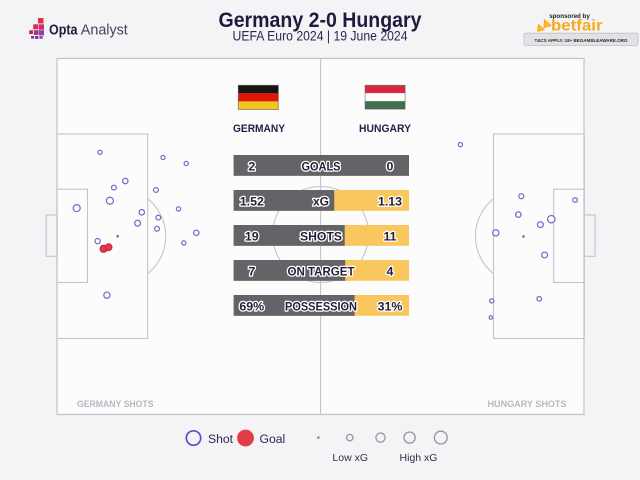 This screenshot has height=480, width=640. What do you see at coordinates (320, 36) in the screenshot?
I see `svg-text: UEFA Euro 2024 | 19 June 2024` at bounding box center [320, 36].